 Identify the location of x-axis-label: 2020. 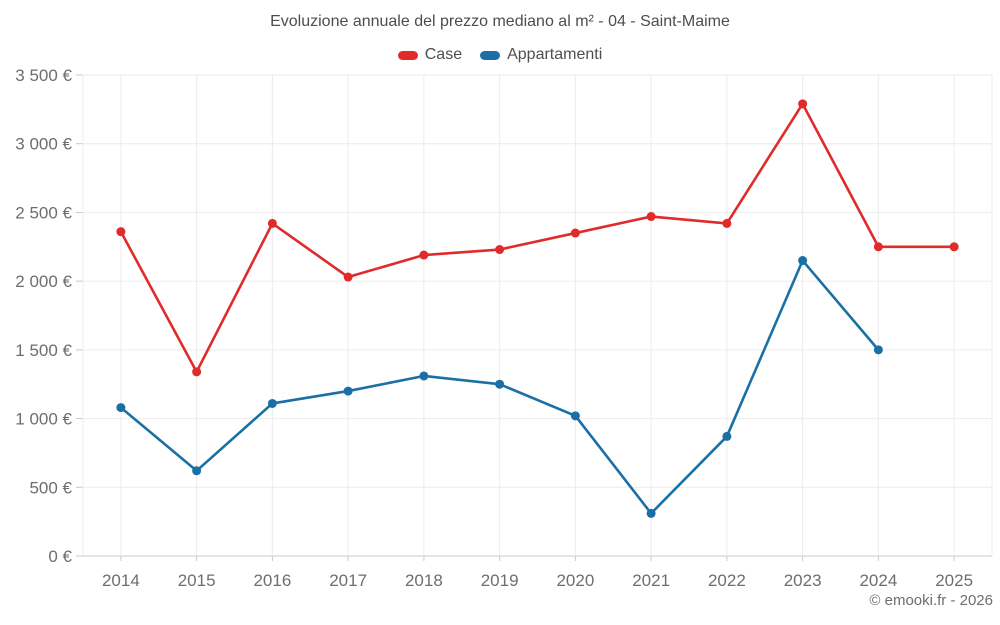
(575, 580).